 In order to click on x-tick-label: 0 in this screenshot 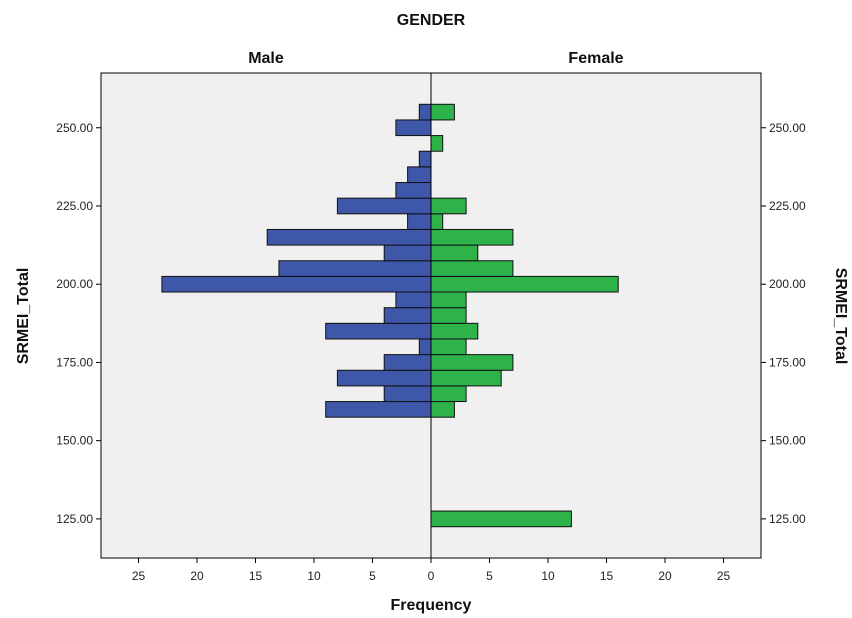, I will do `click(431, 576)`.